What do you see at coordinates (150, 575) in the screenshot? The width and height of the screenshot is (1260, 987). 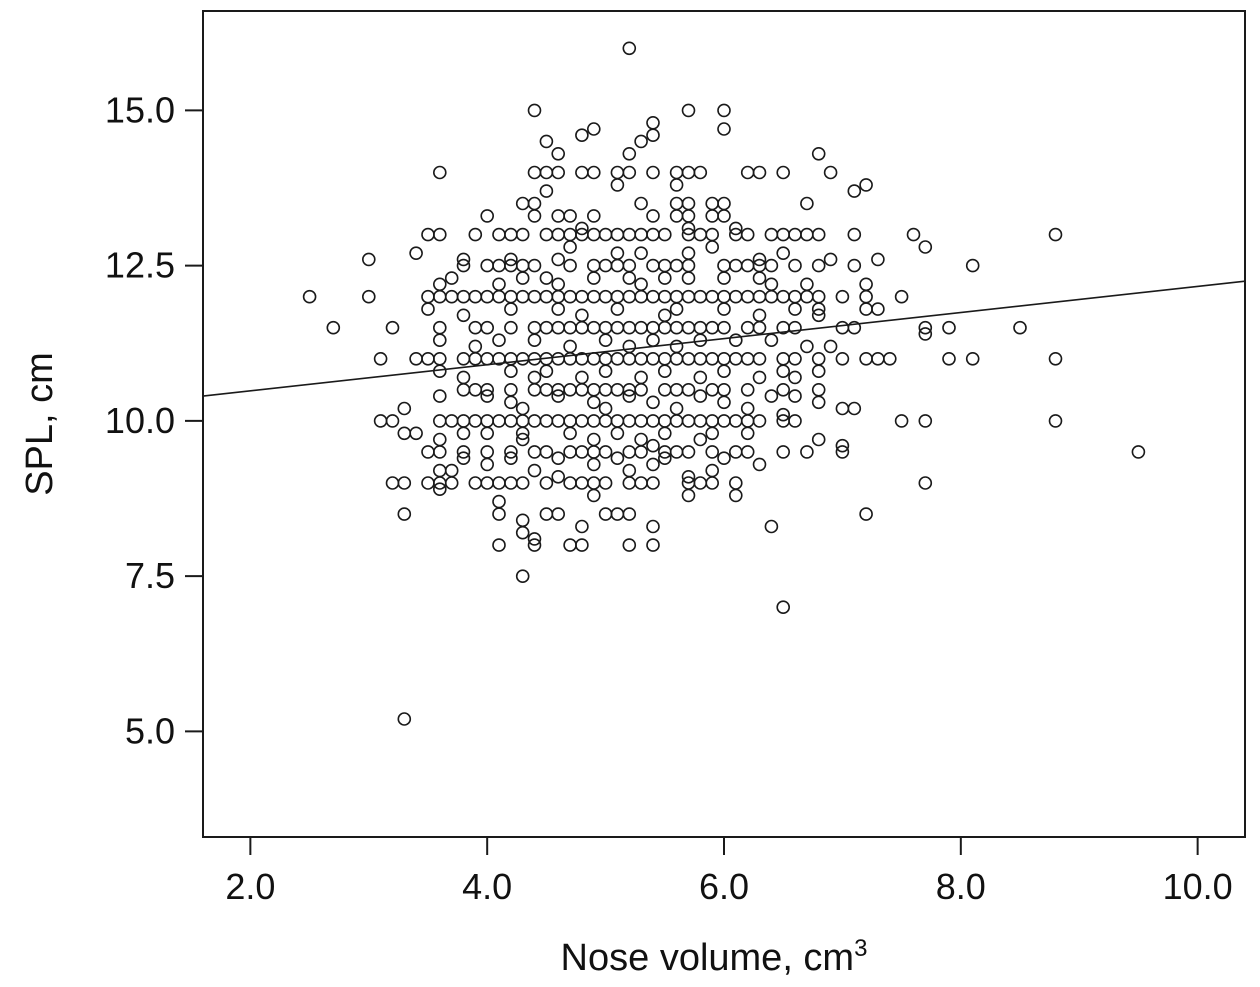 I see `y-tick-label: 7.5` at bounding box center [150, 575].